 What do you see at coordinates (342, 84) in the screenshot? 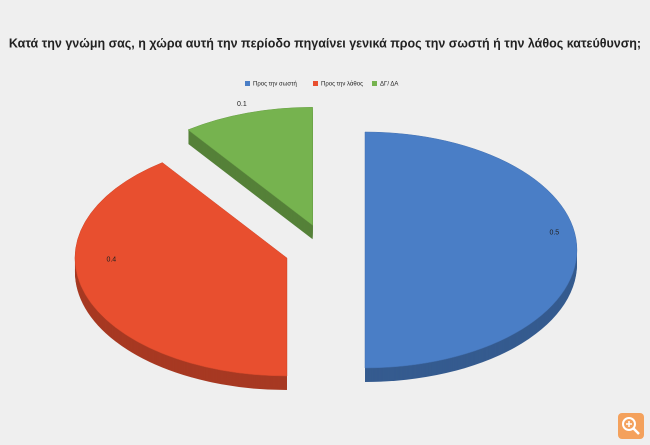
I see `legend-label: Προς την λάθος` at bounding box center [342, 84].